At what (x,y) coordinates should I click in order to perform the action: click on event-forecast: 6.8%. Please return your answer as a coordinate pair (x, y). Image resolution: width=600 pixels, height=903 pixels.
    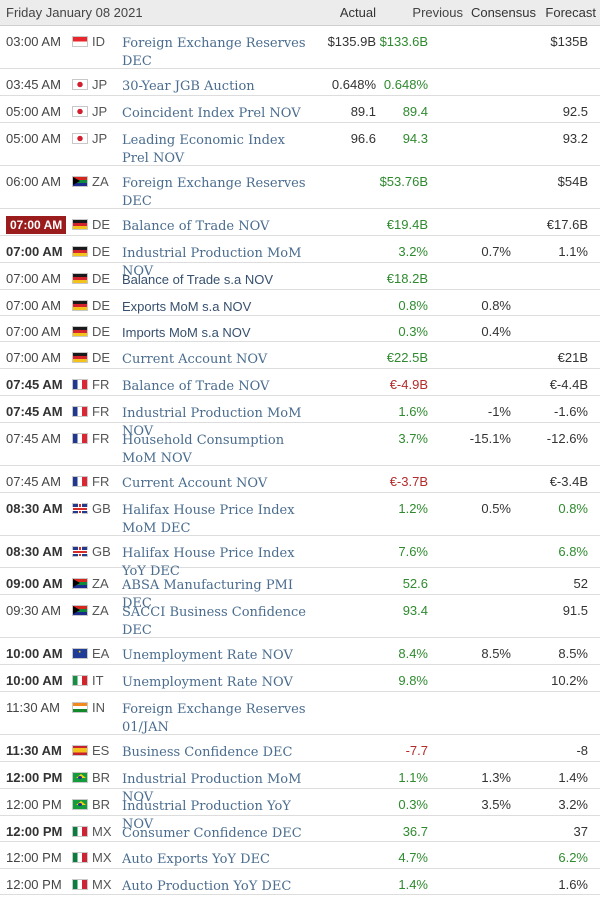
    Looking at the image, I should click on (573, 551).